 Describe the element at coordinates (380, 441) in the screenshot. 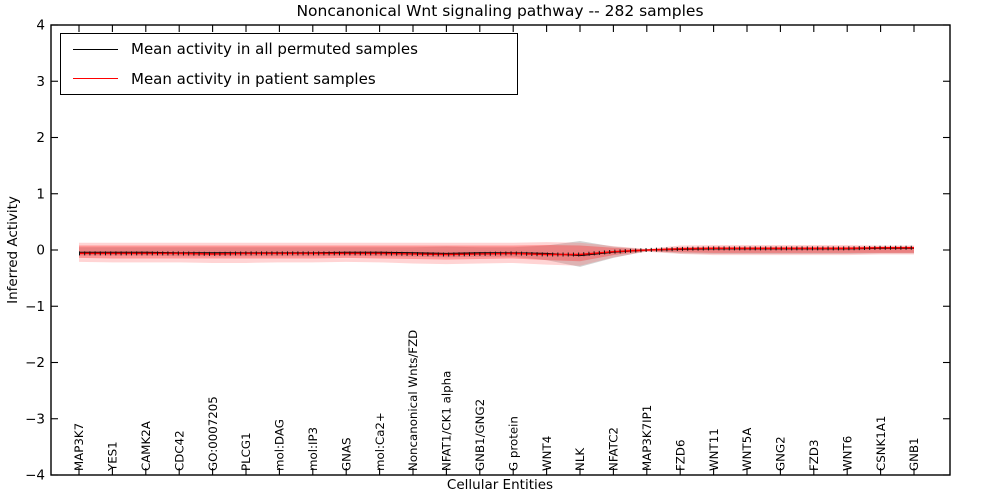

I see `x-tick-label: mol:Ca2+` at that location.